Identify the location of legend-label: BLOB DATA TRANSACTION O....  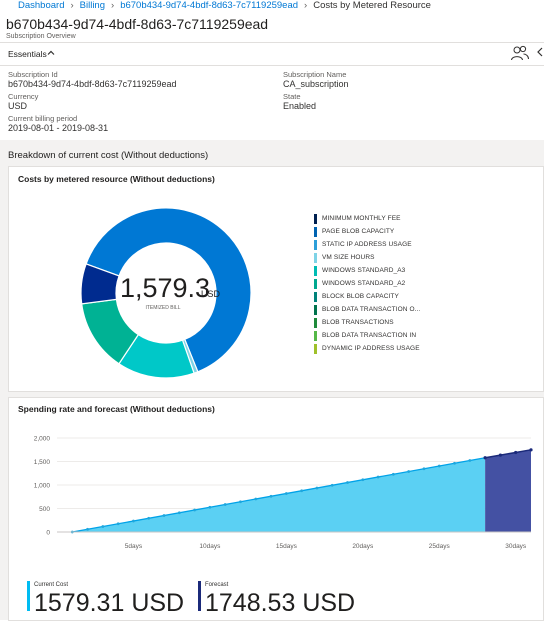
(371, 309).